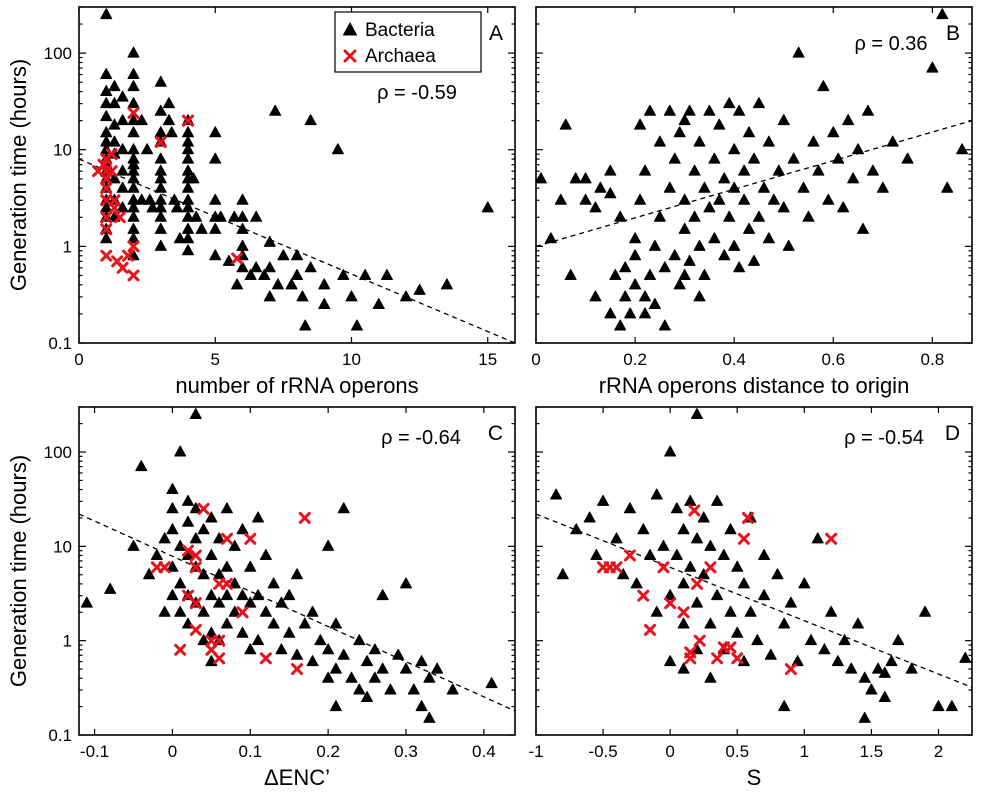  I want to click on y-tick-label: 10, so click(62, 546).